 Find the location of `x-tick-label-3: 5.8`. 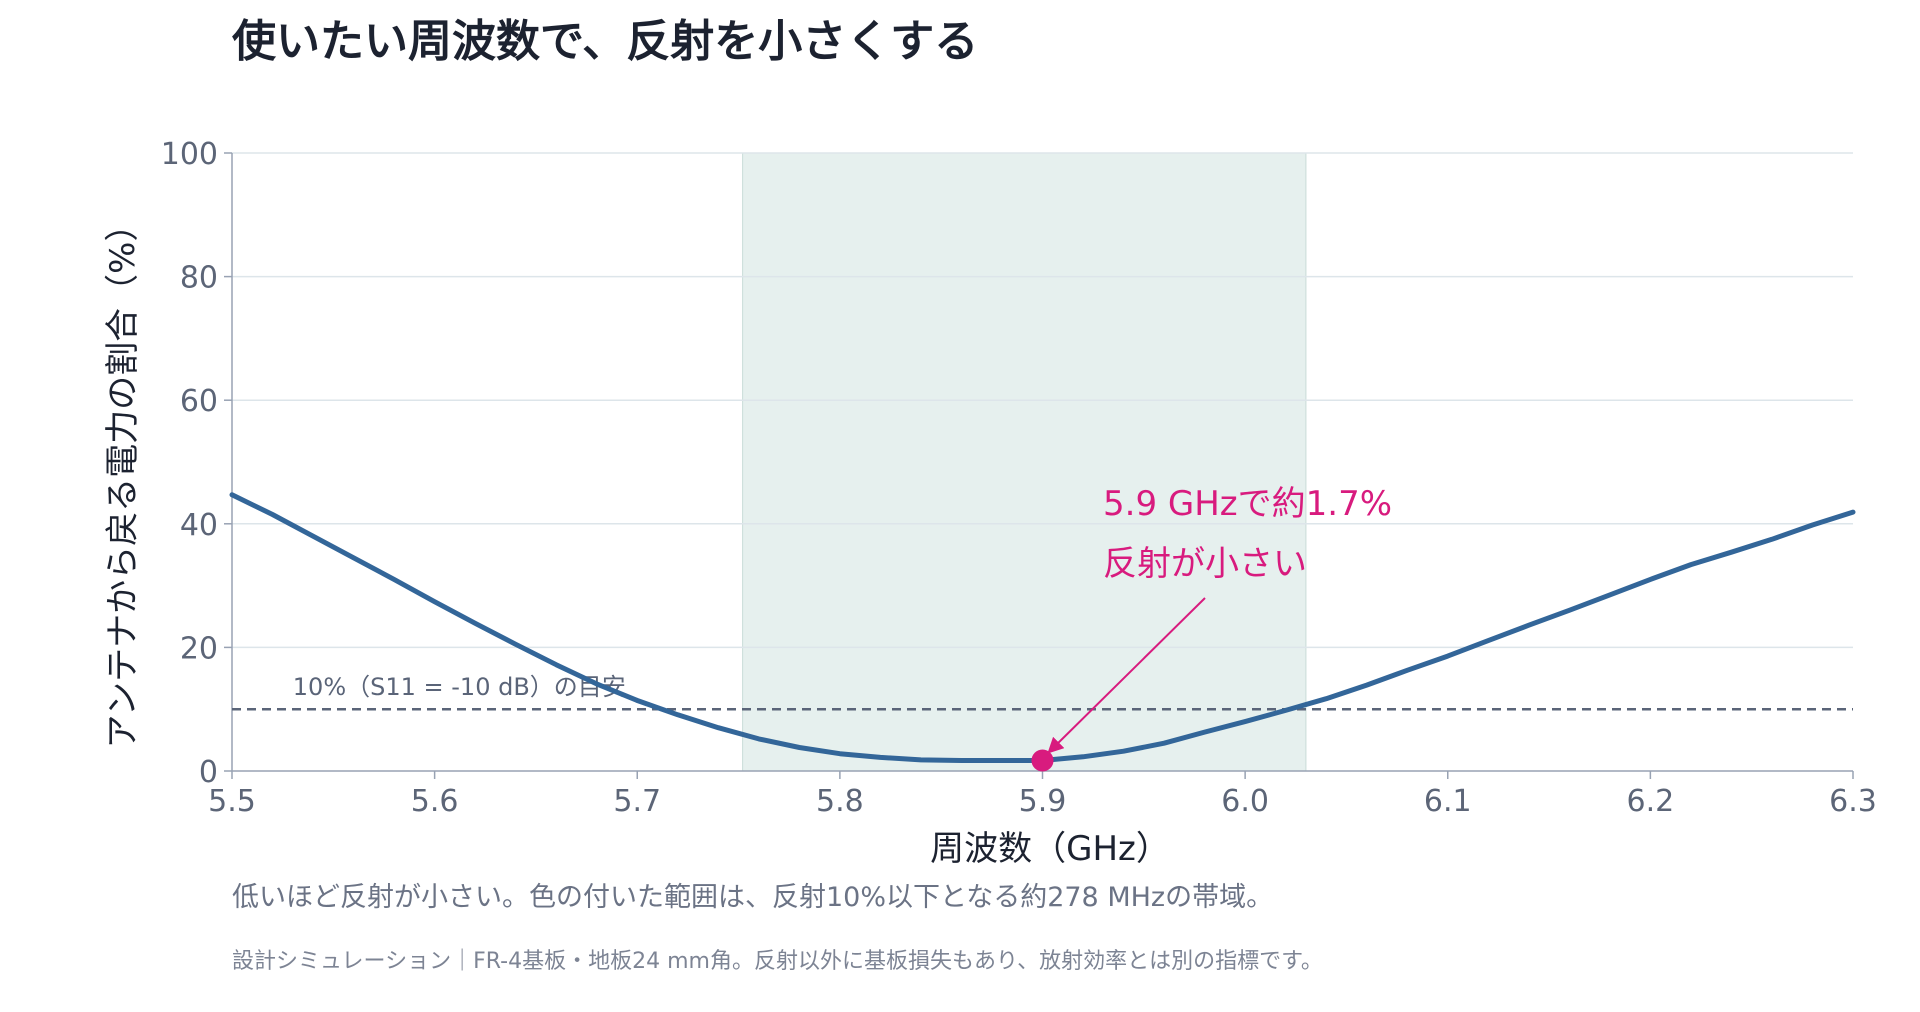

x-tick-label-3: 5.8 is located at coordinates (840, 801).